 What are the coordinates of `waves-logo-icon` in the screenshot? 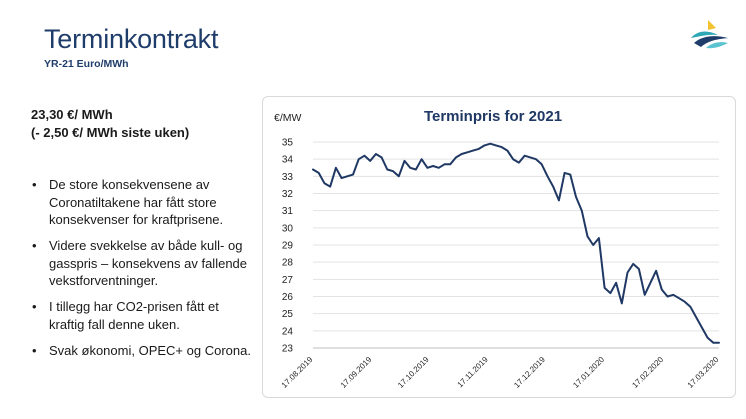 It's located at (709, 35).